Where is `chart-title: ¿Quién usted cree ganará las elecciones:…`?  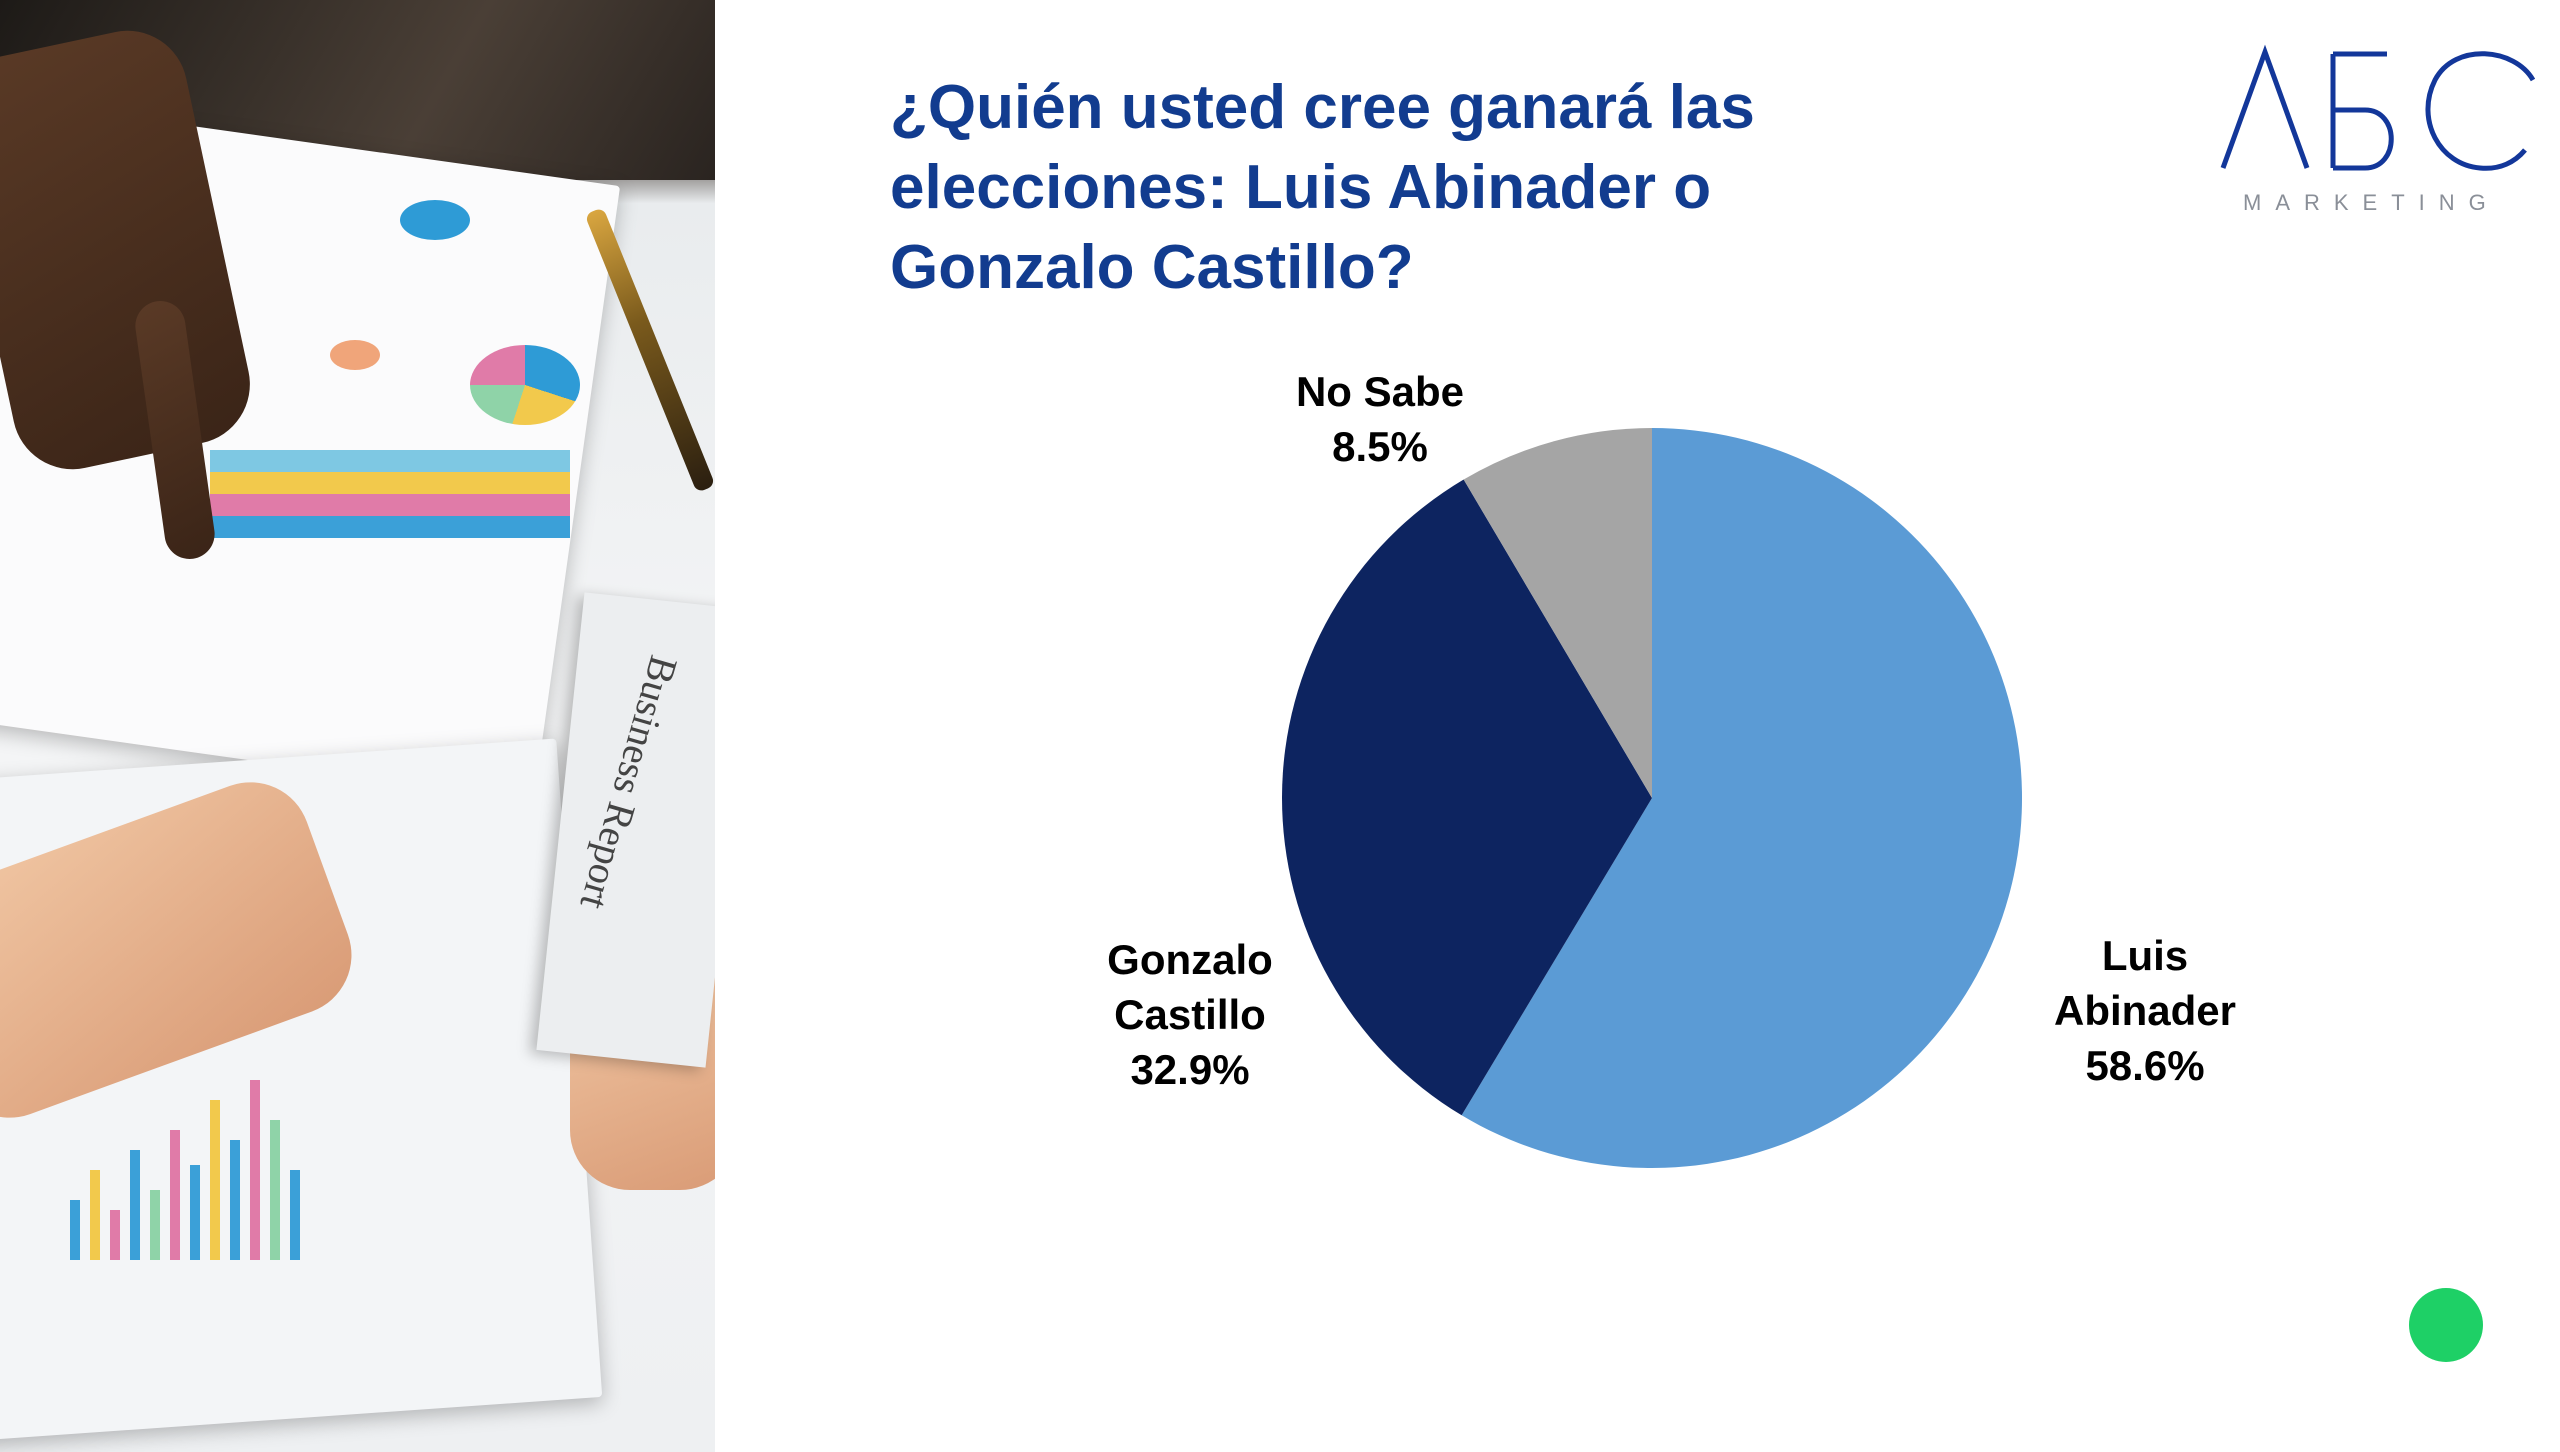
chart-title: ¿Quién usted cree ganará las elecciones:… is located at coordinates (1322, 187).